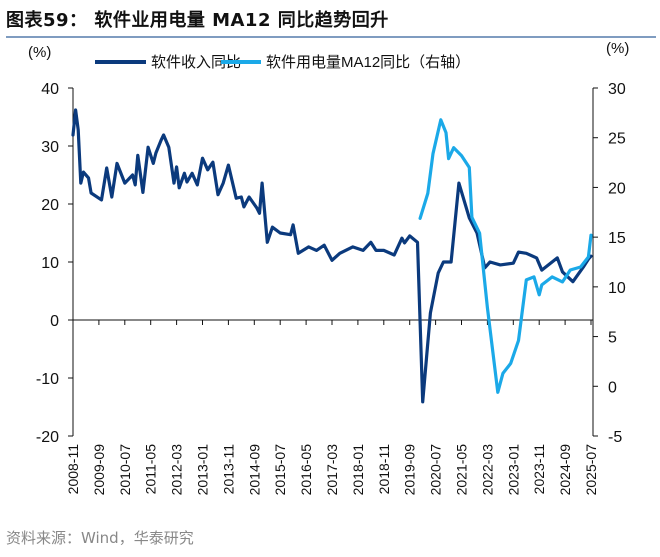  I want to click on x-tick-label: 2015-07, so click(280, 470).